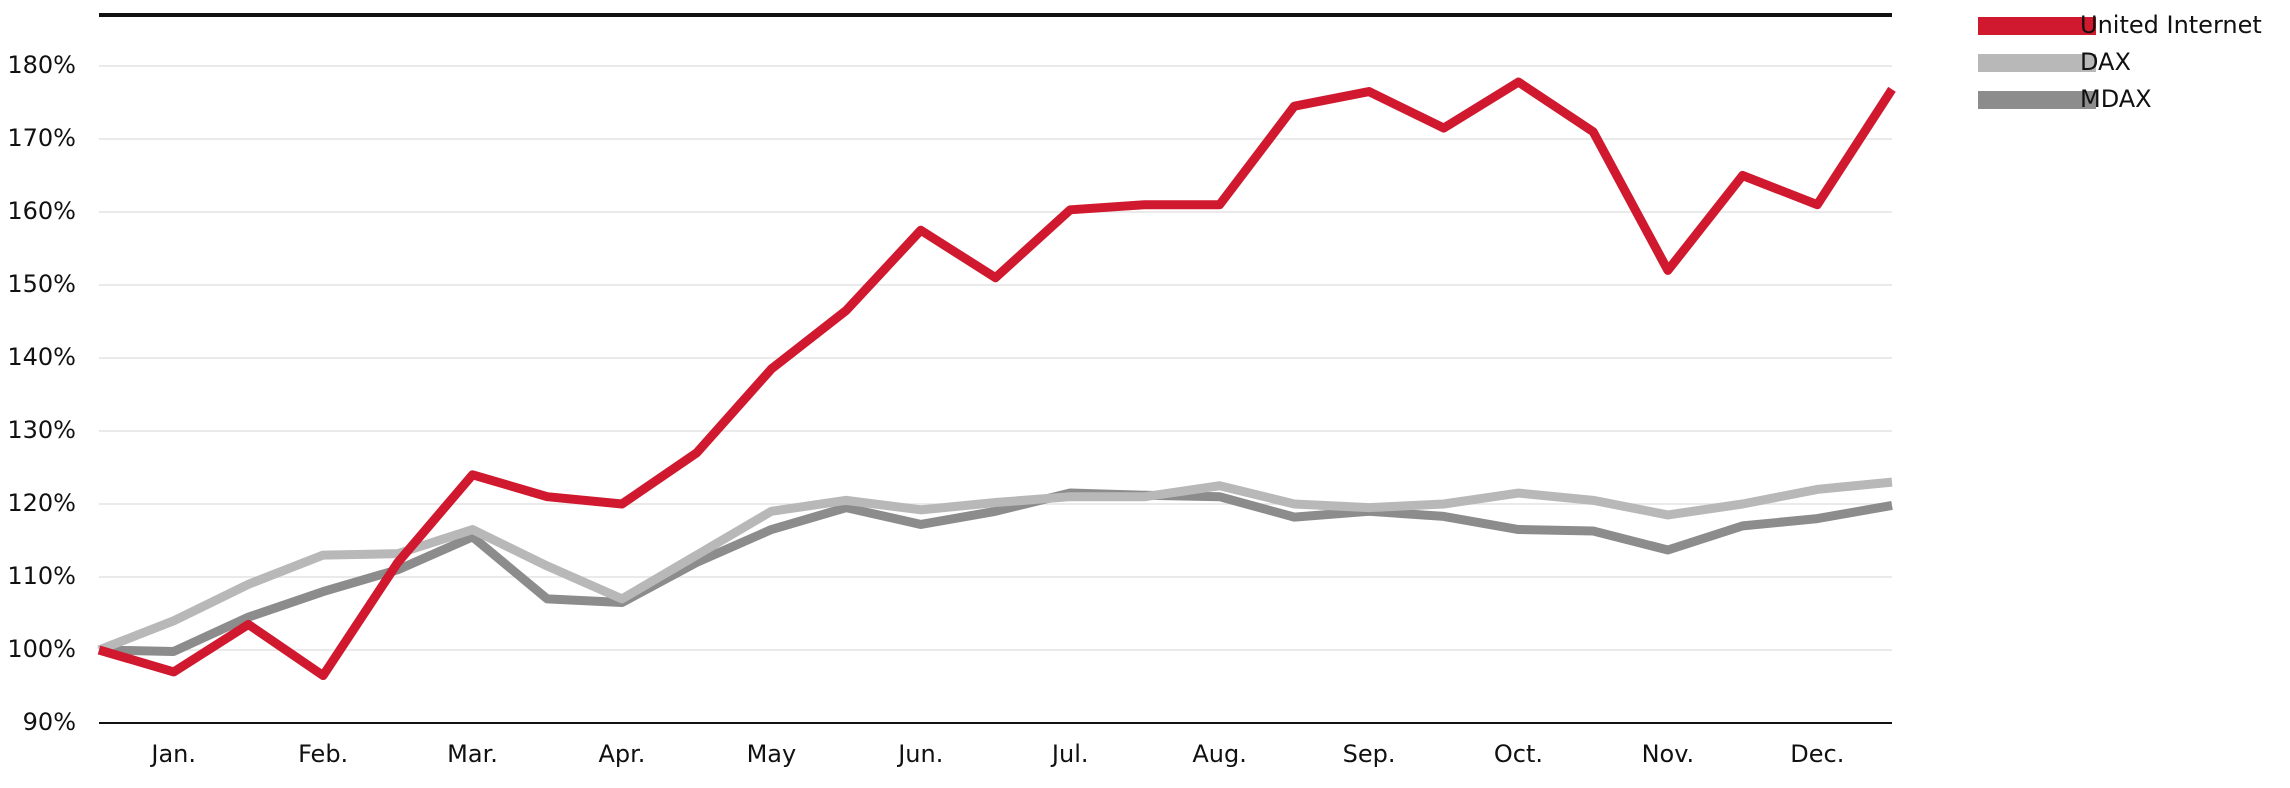 The height and width of the screenshot is (788, 2290). What do you see at coordinates (41, 211) in the screenshot?
I see `y-tick-label: 160%` at bounding box center [41, 211].